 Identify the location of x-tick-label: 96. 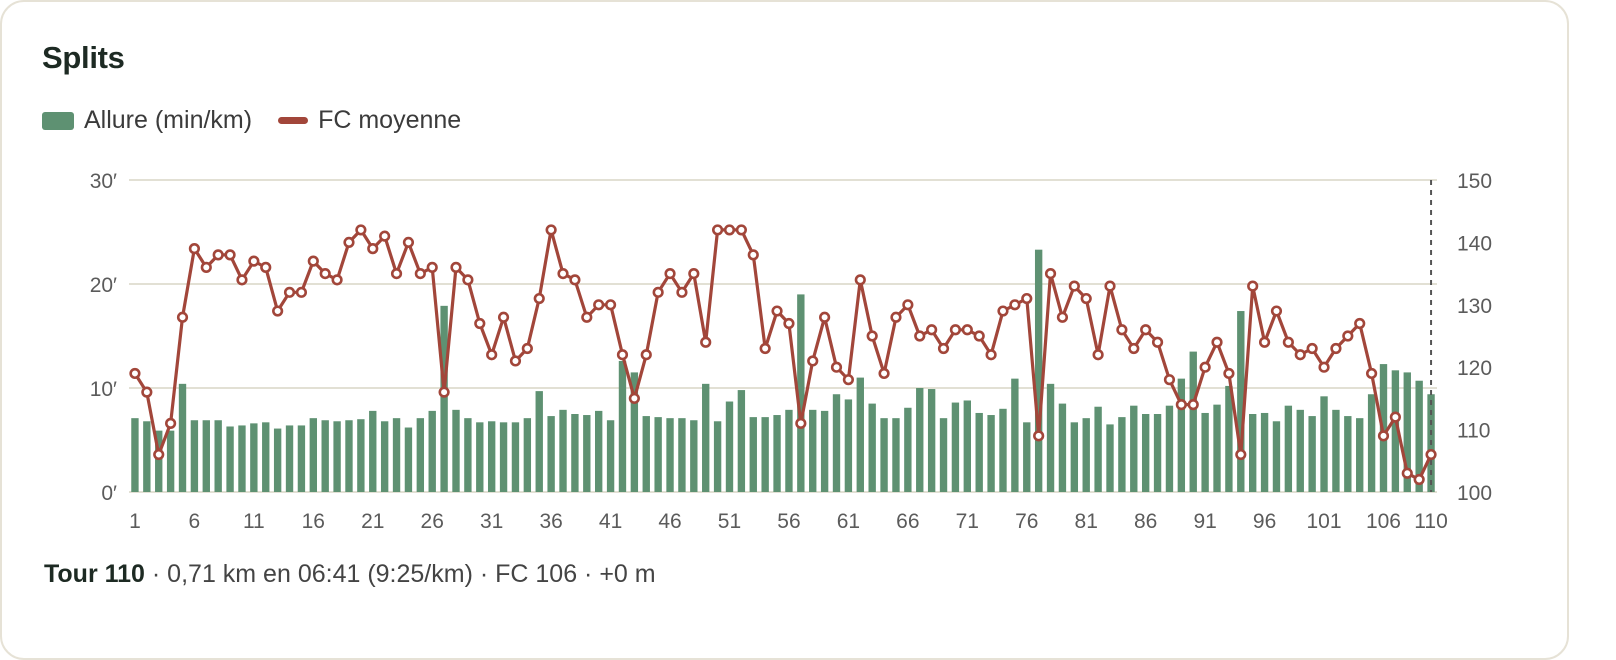
(1264, 521).